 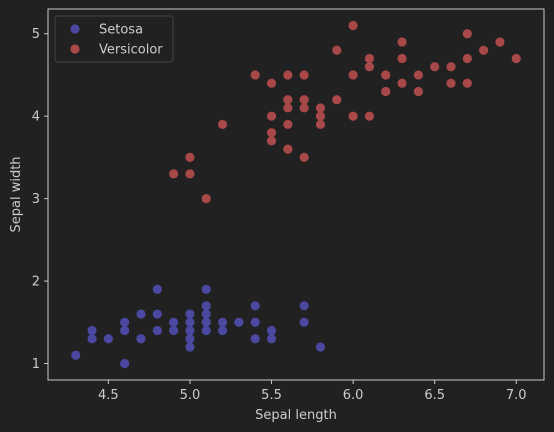 I want to click on y-tick-label: 4, so click(x=36, y=117).